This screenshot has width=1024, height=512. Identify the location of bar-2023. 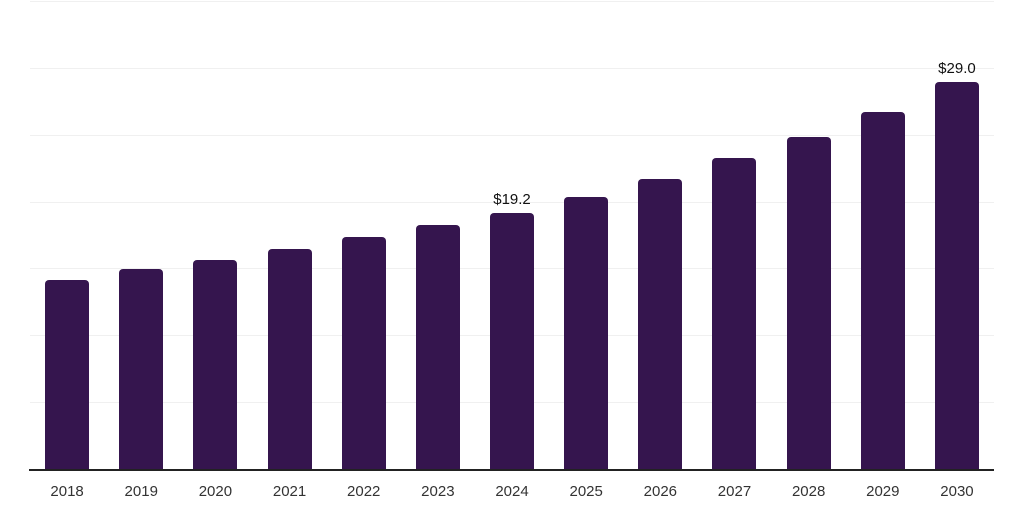
(437, 347).